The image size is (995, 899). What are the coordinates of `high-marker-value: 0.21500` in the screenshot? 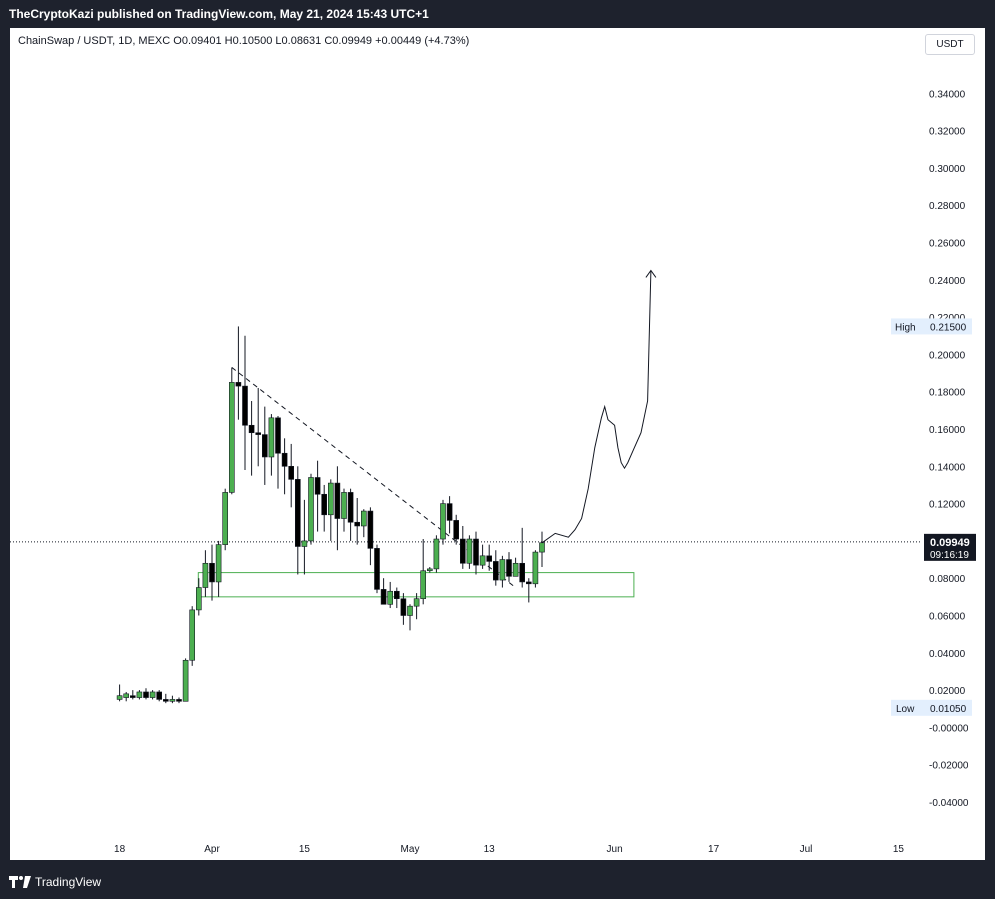 It's located at (948, 327).